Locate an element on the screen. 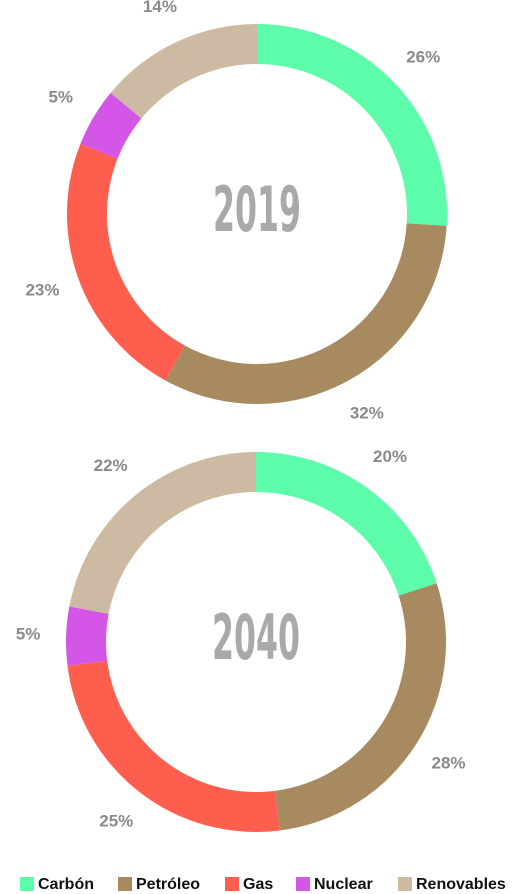 Image resolution: width=513 pixels, height=894 pixels. legend-label: Gas is located at coordinates (258, 884).